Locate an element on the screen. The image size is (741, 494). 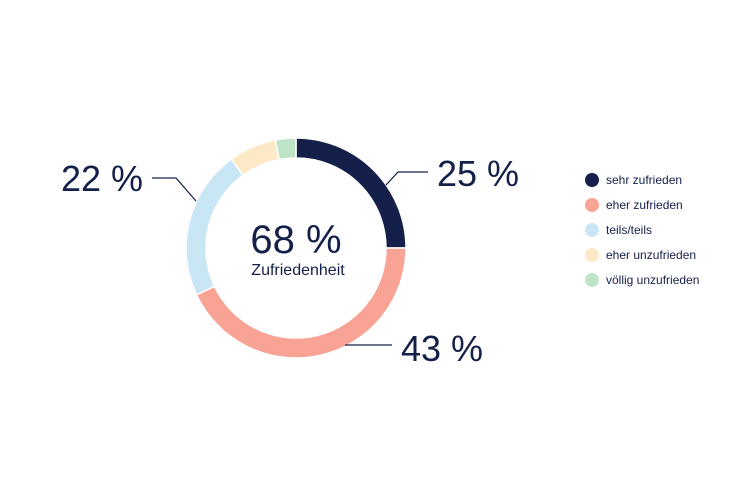
slice-teils-teils is located at coordinates (215, 226).